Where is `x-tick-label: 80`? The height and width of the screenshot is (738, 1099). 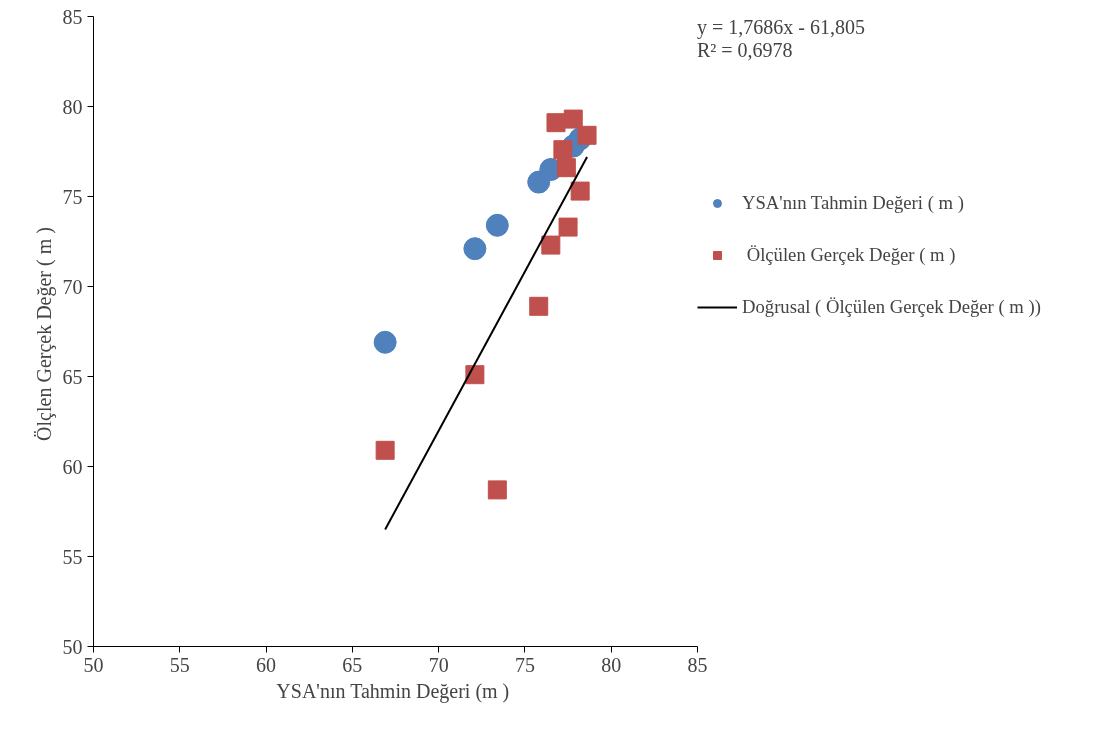 x-tick-label: 80 is located at coordinates (611, 664).